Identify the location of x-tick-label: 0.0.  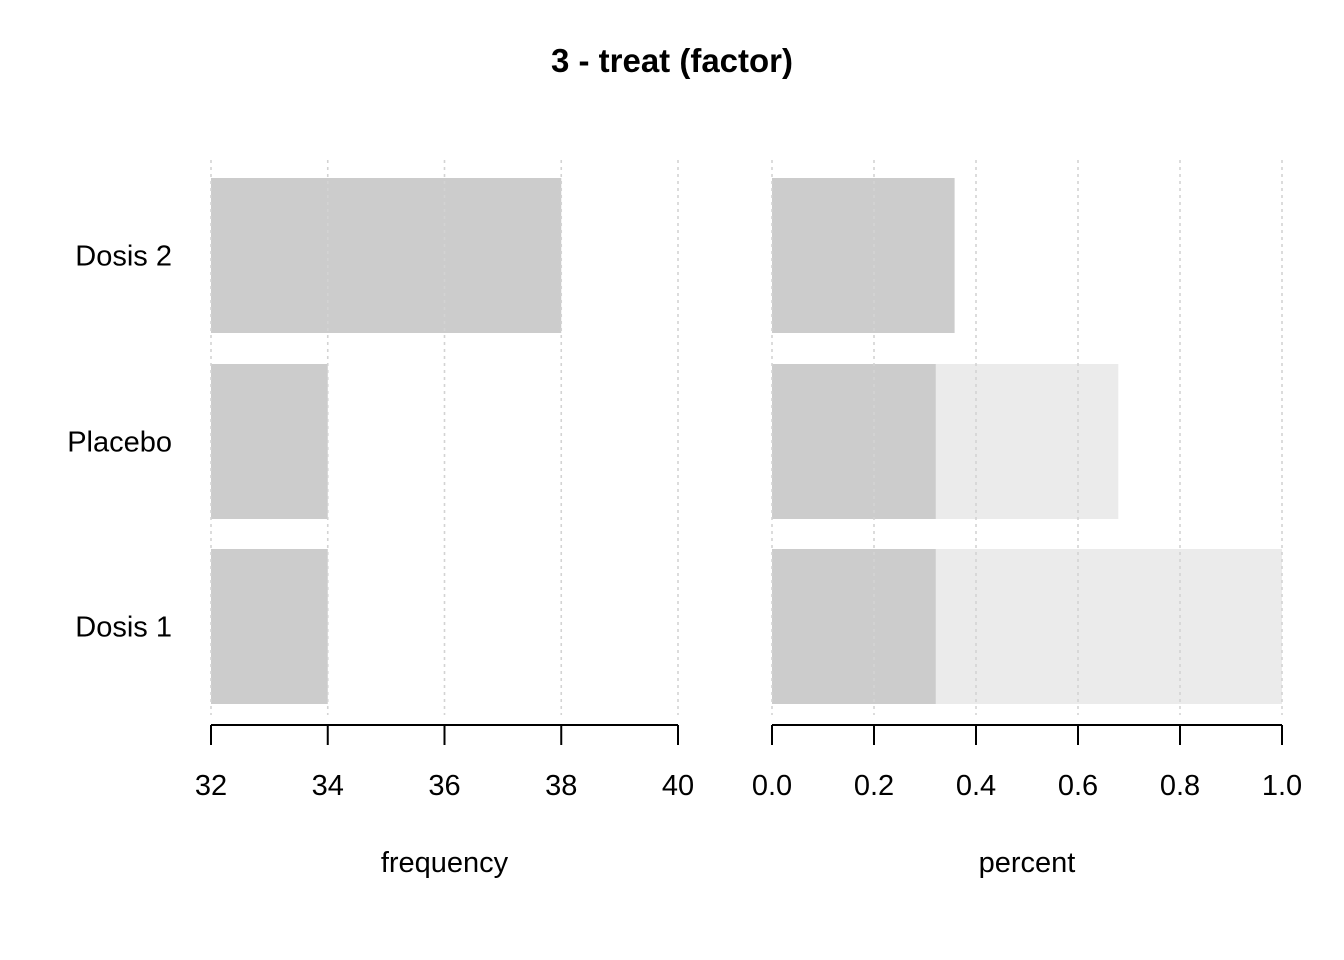
(772, 786).